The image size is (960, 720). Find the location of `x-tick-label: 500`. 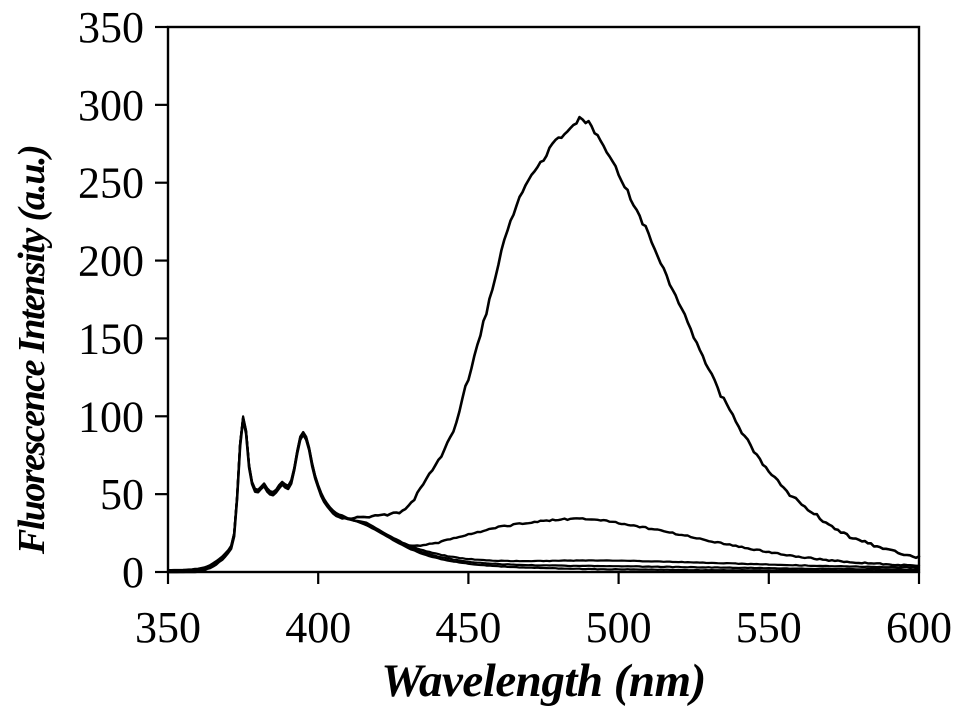

x-tick-label: 500 is located at coordinates (619, 627).